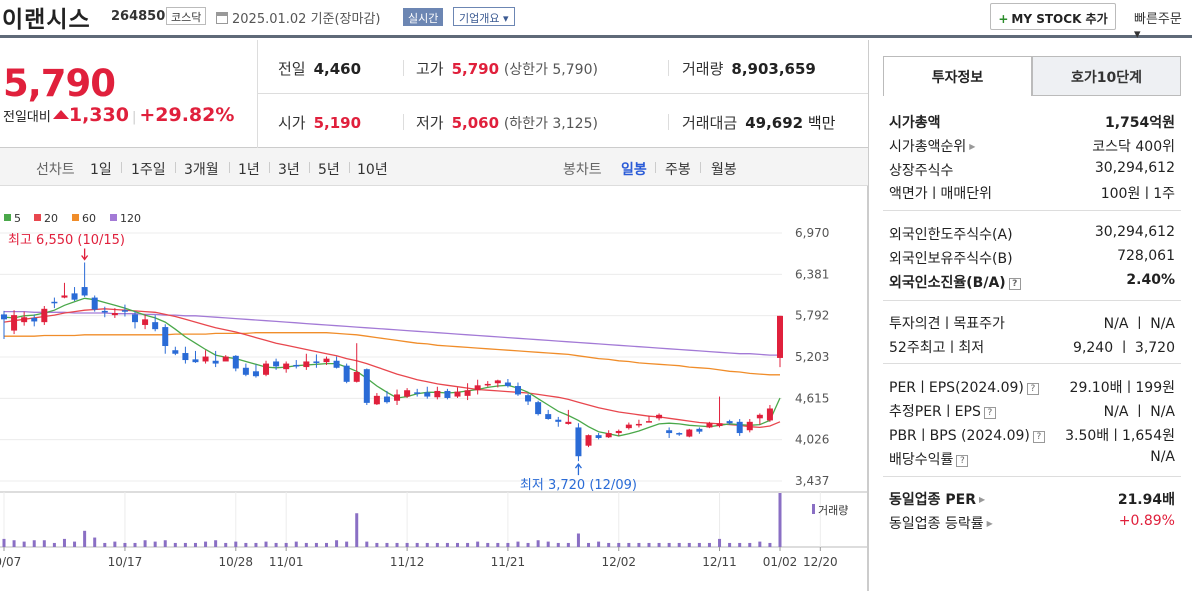 The image size is (1192, 591). Describe the element at coordinates (578, 485) in the screenshot. I see `low-annotation: 최저 3,720 (12/09)` at that location.